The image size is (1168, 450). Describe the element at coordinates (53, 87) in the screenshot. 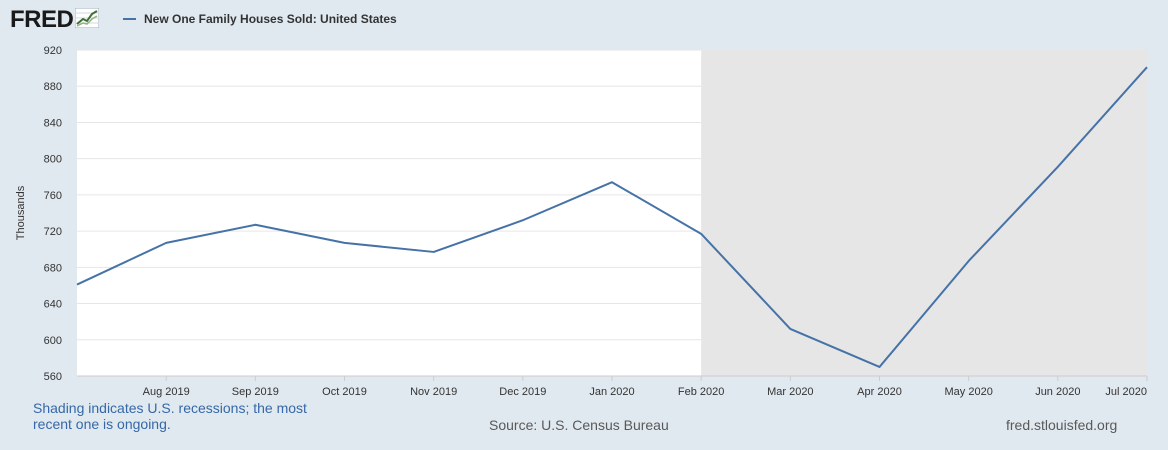

I see `y-tick-label: 880` at that location.